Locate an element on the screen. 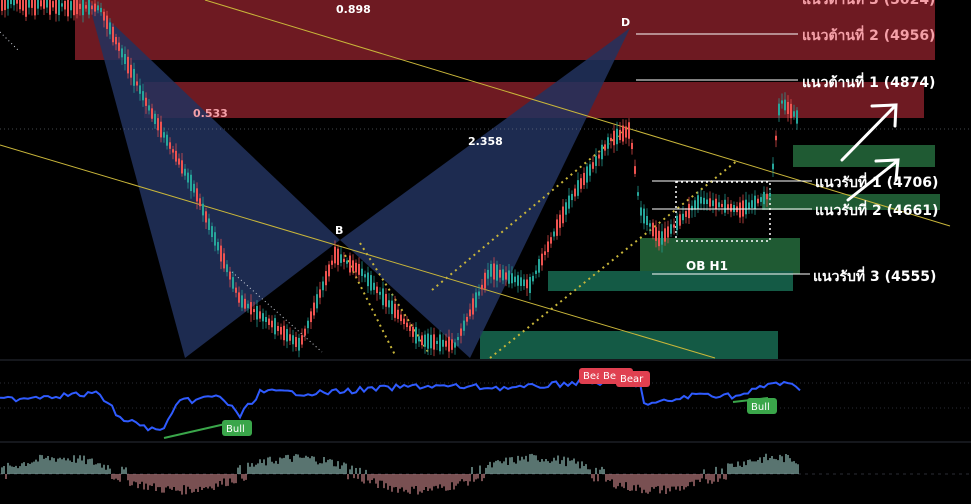 This screenshot has height=504, width=971. bear-badge-bg is located at coordinates (633, 379).